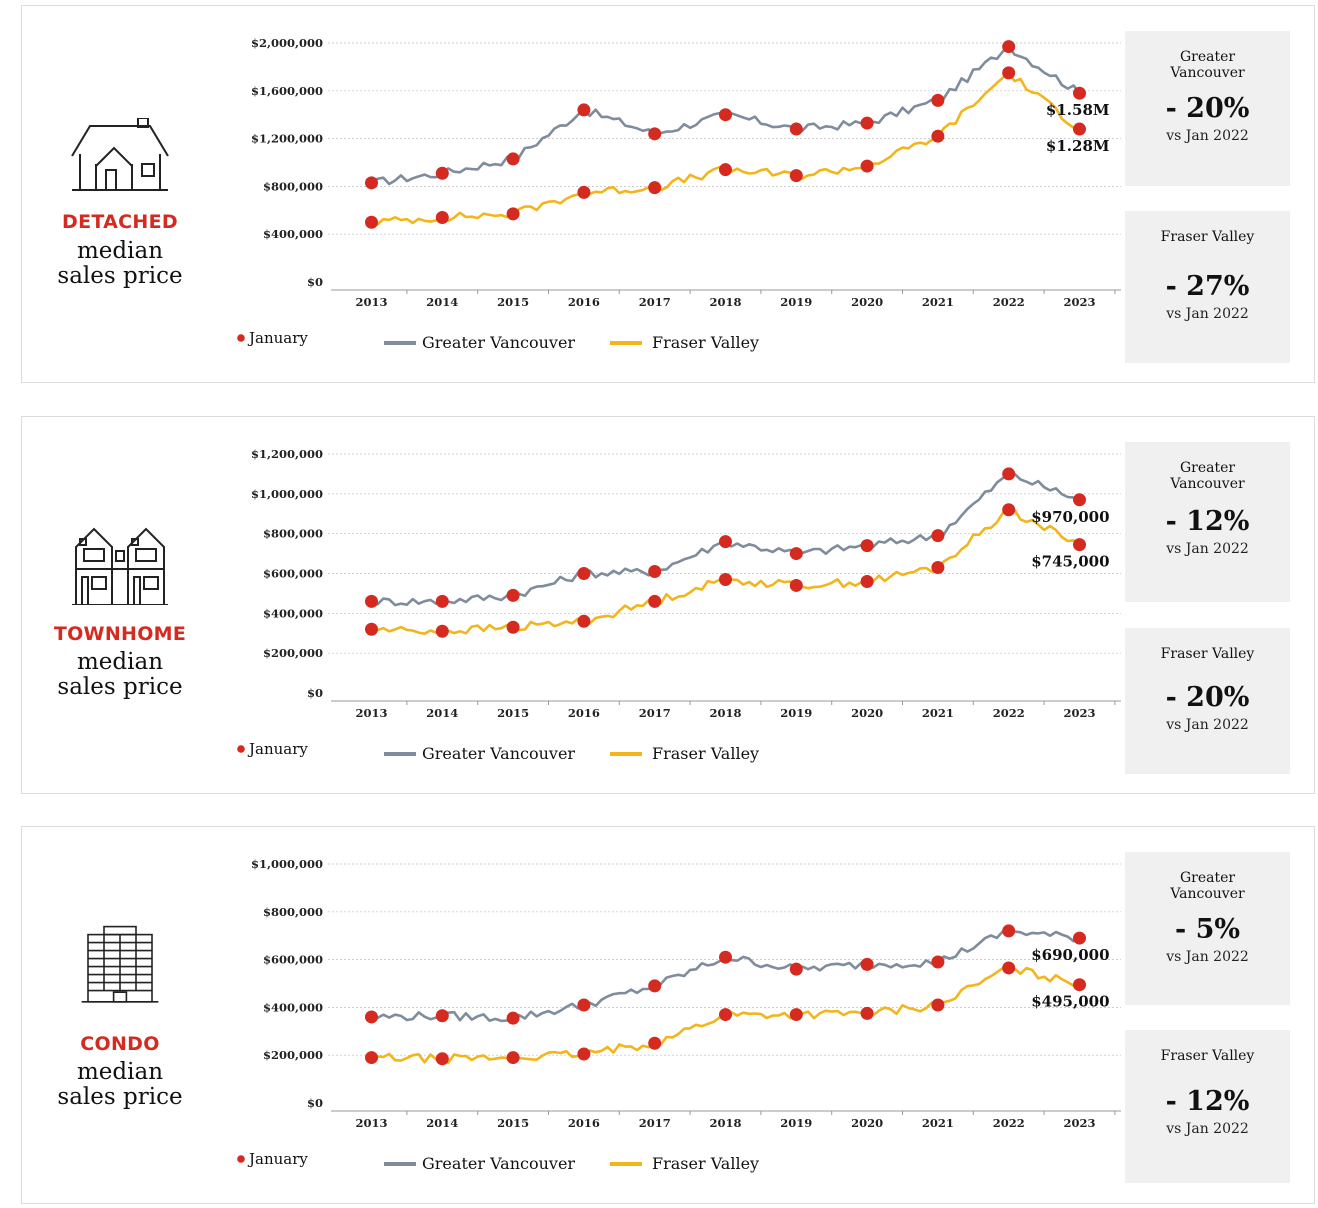  Describe the element at coordinates (796, 1123) in the screenshot. I see `x-tick-label: 2019` at that location.